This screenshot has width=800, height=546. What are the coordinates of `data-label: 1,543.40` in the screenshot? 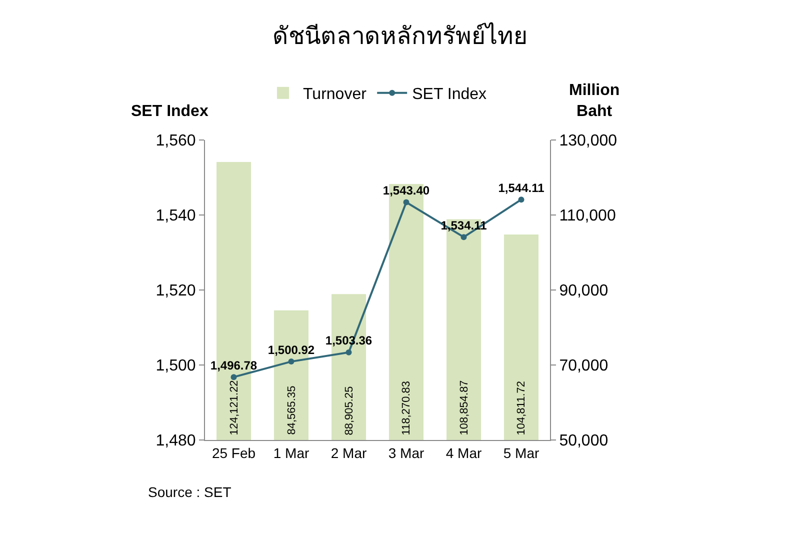 It's located at (406, 191).